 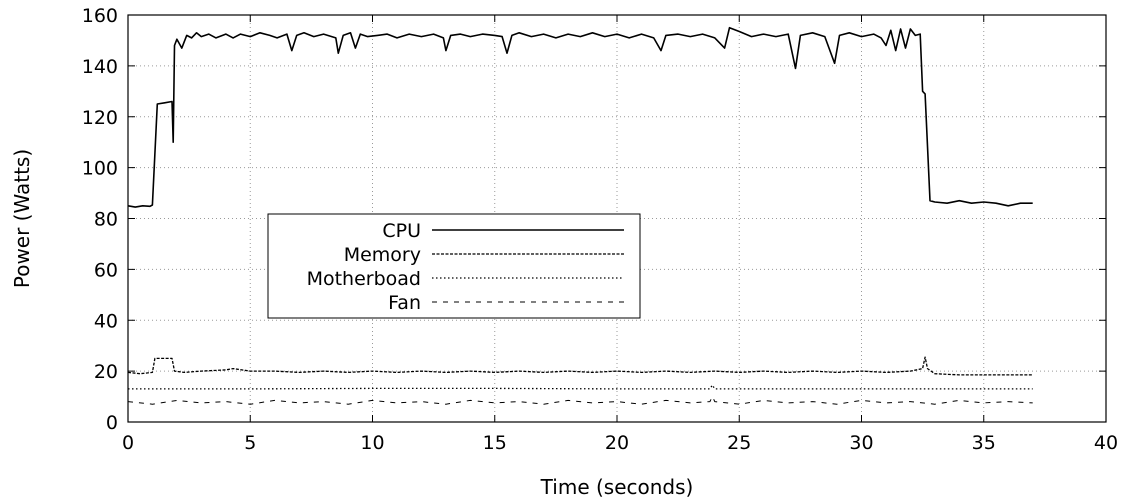 I want to click on legend-label-motherboad: Motherboad, so click(x=364, y=279).